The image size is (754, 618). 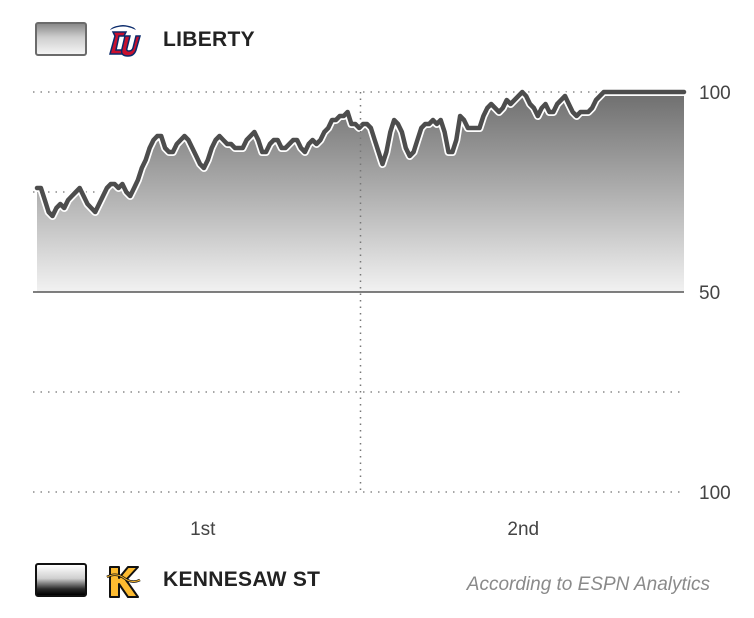 What do you see at coordinates (715, 93) in the screenshot?
I see `y-tick-label-0: 100` at bounding box center [715, 93].